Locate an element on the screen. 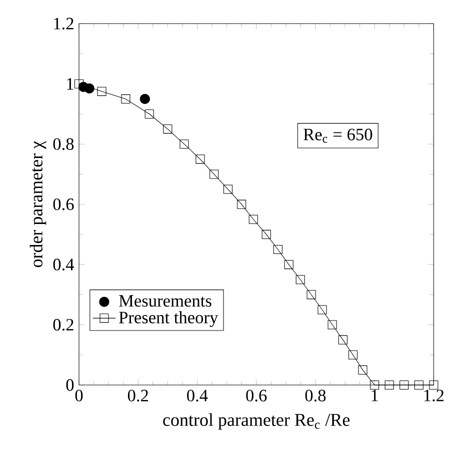 The width and height of the screenshot is (449, 454). y-tick-label: 1 is located at coordinates (70, 84).